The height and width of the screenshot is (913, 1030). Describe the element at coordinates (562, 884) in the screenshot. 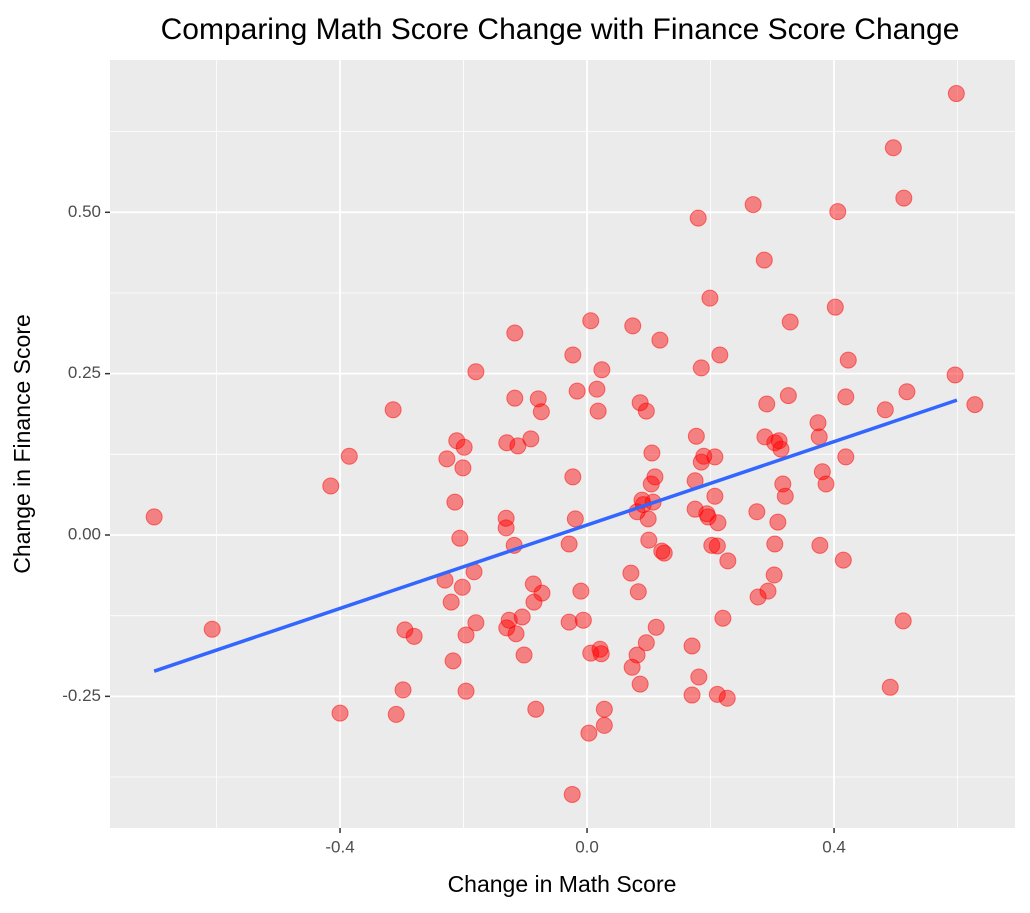

I see `x-axis-title: Change in Math Score` at that location.